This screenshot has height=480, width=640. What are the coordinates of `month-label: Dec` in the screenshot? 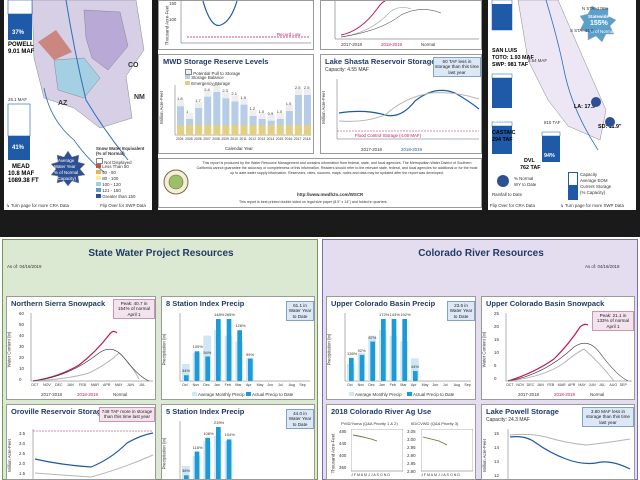 It's located at (206, 385).